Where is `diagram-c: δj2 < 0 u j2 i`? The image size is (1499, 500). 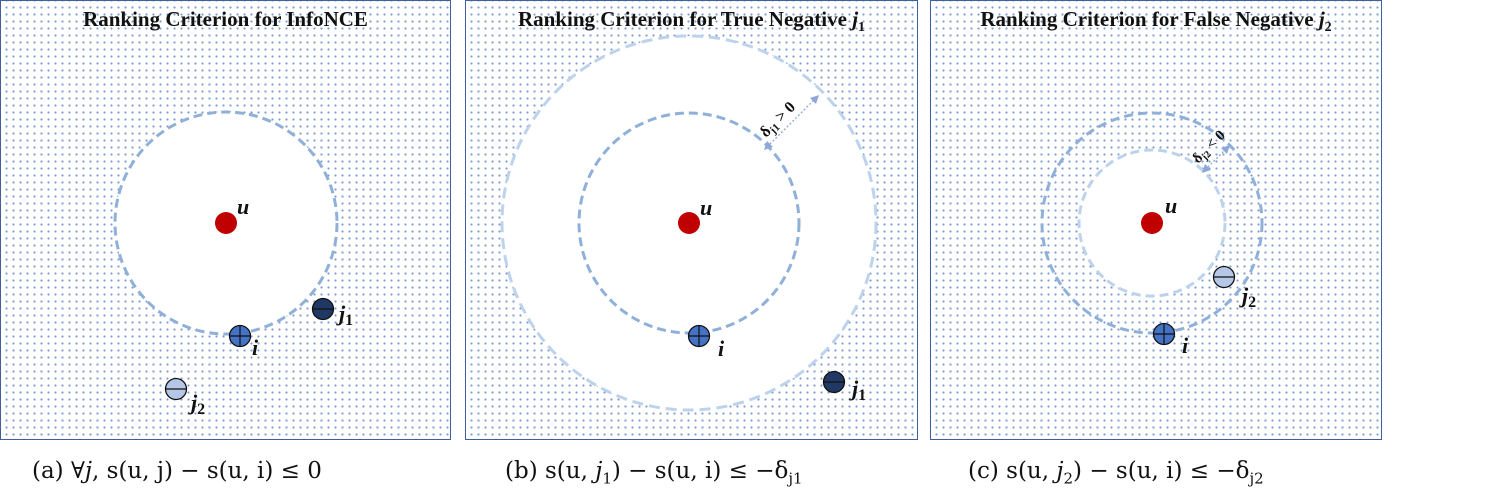
diagram-c: δj2 < 0 u j2 i is located at coordinates (1152, 234).